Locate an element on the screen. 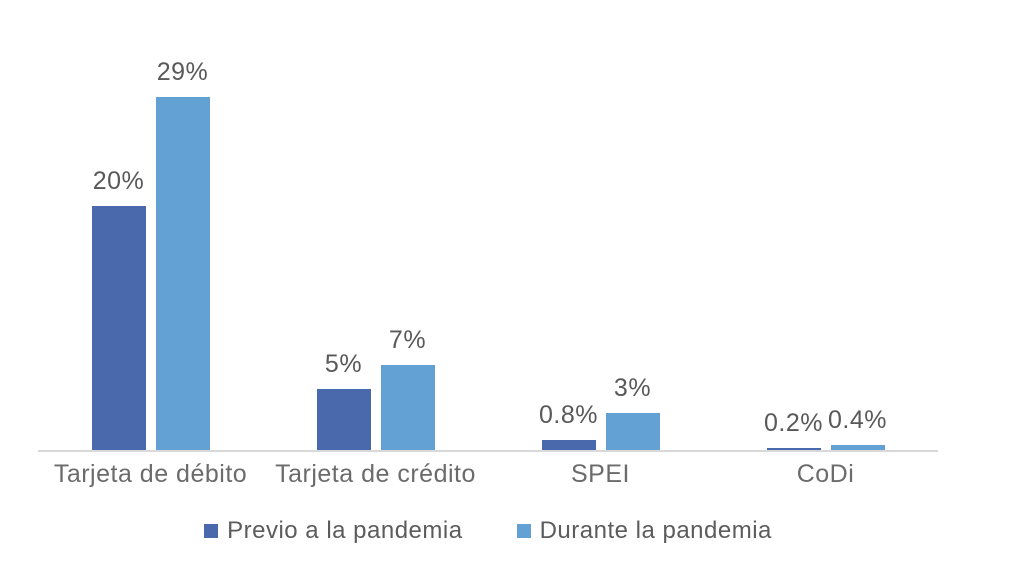  category-group-tarjeta-de-debito: 20% 29% is located at coordinates (150, 253).